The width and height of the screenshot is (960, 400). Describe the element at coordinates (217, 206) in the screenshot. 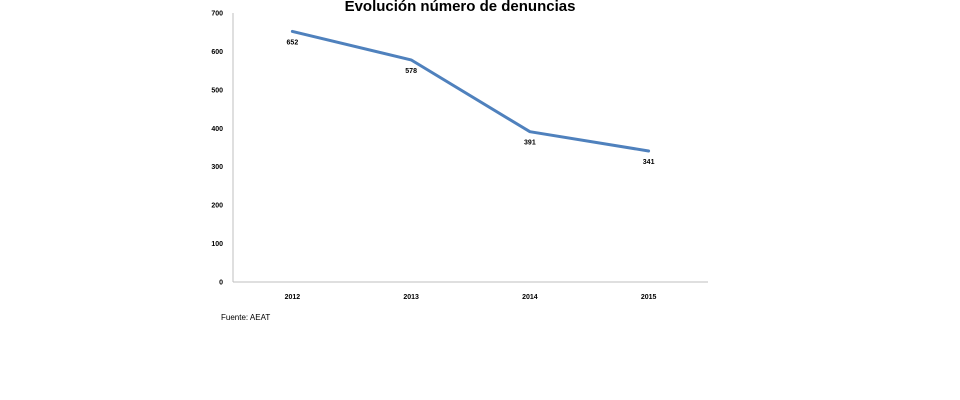

I see `y-tick-label: 200` at that location.